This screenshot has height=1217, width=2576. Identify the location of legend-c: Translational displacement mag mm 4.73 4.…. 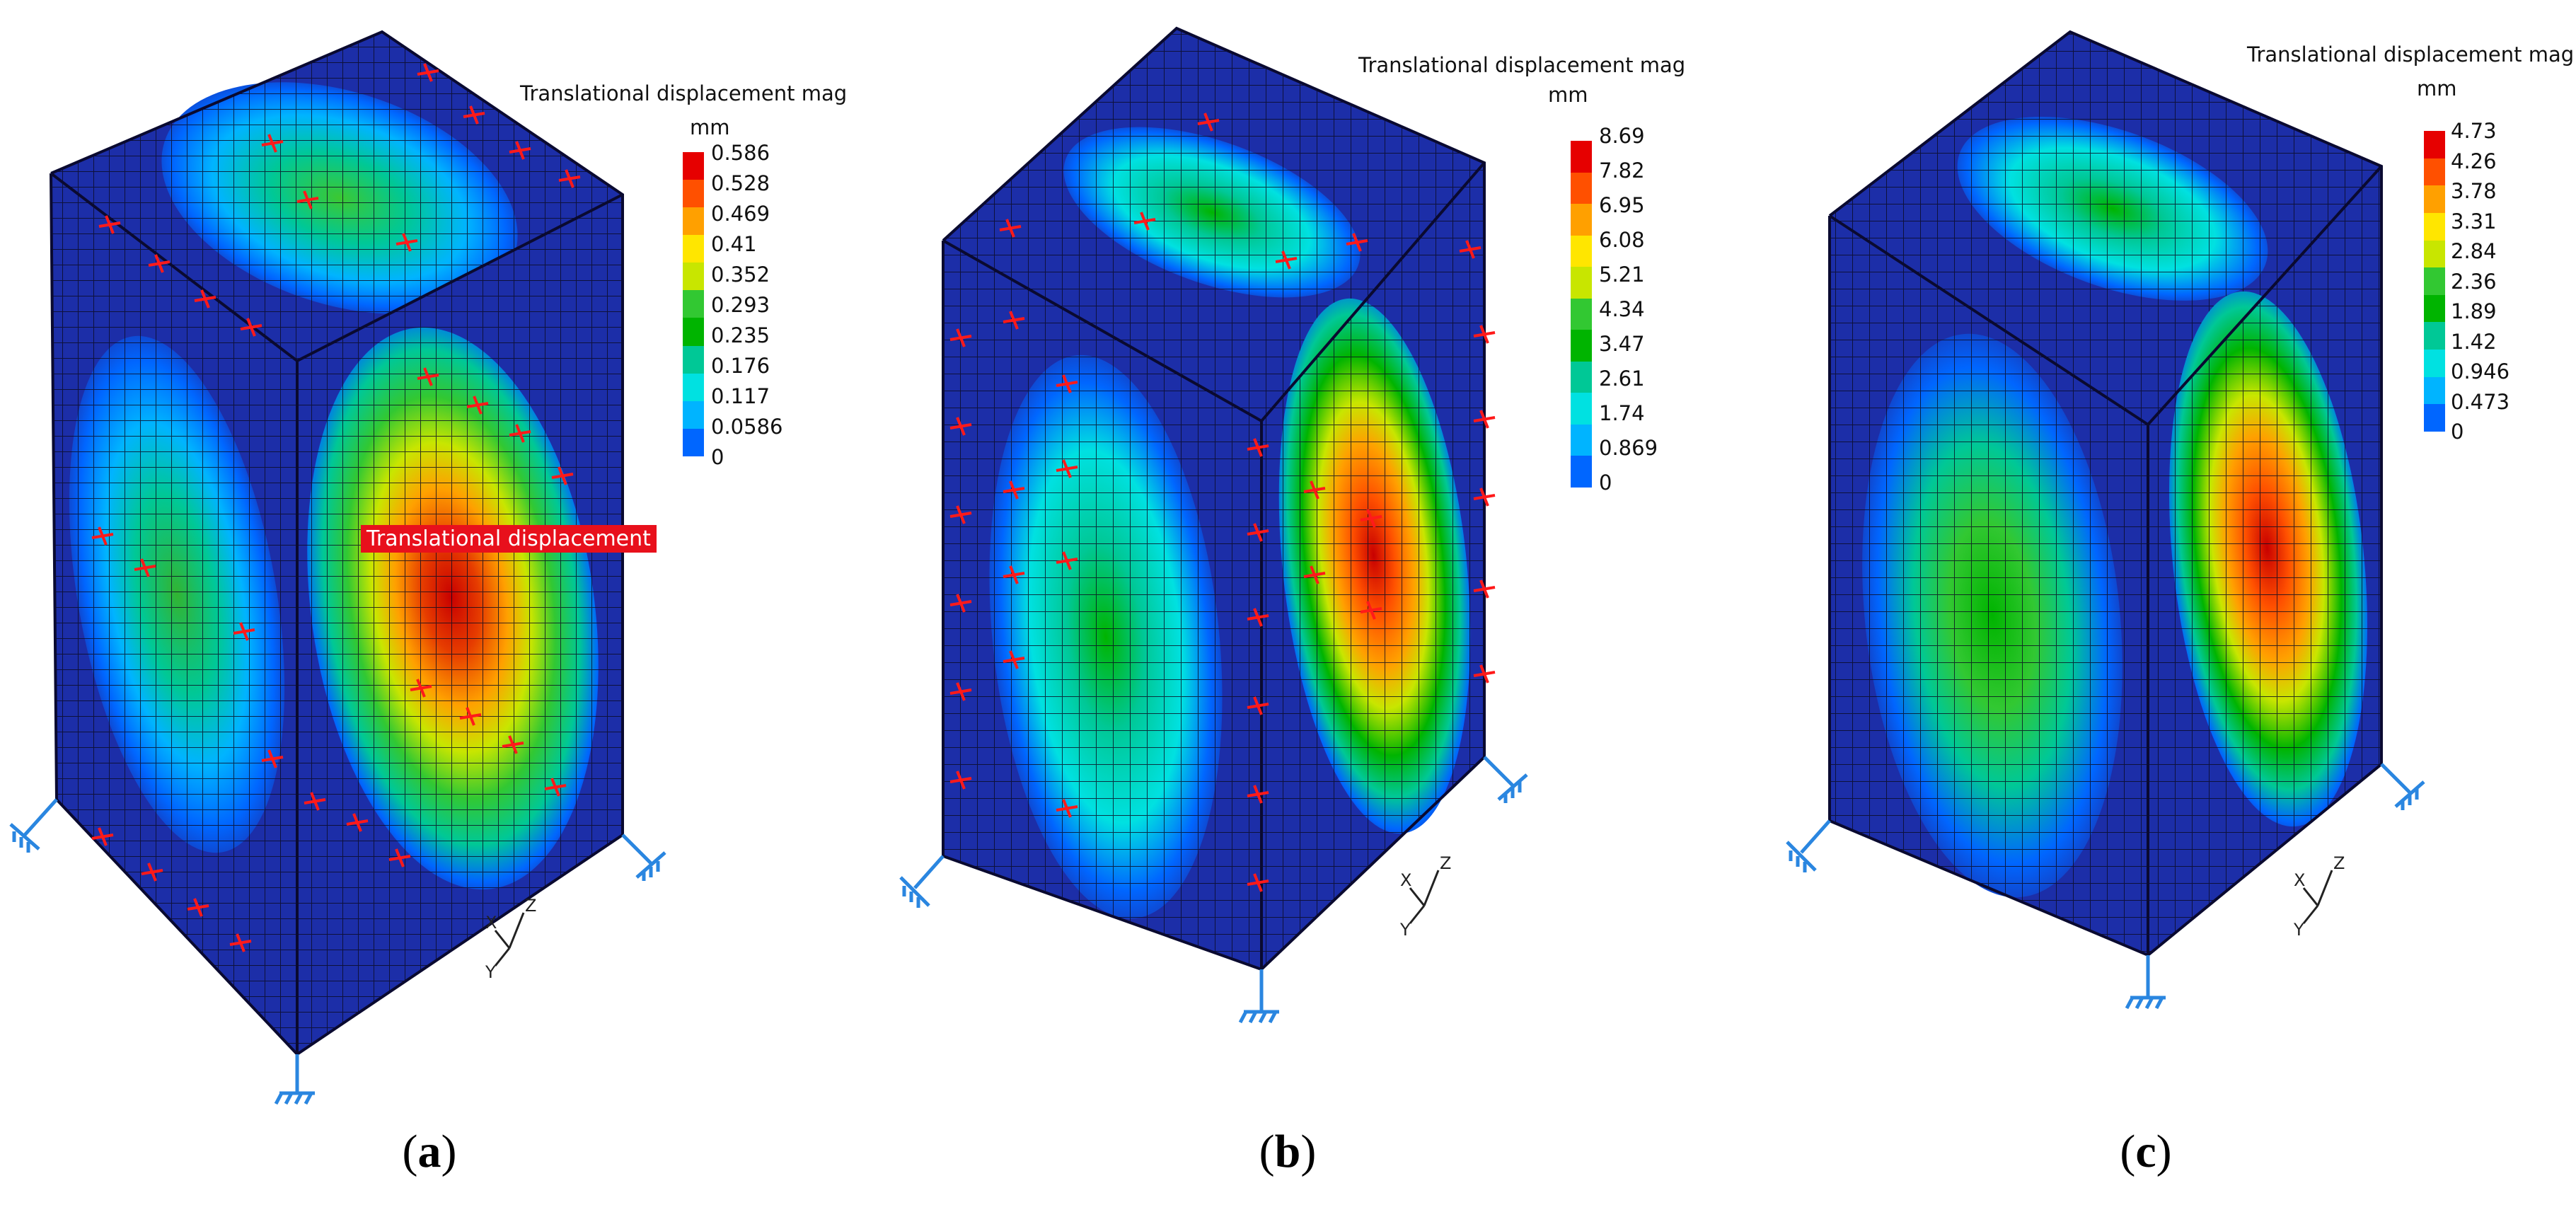
(2411, 254).